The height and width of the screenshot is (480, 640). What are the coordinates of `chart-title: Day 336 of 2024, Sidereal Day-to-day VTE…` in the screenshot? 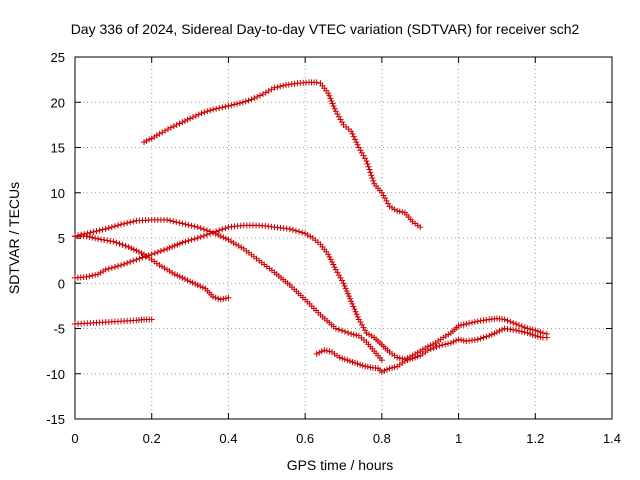 It's located at (325, 29).